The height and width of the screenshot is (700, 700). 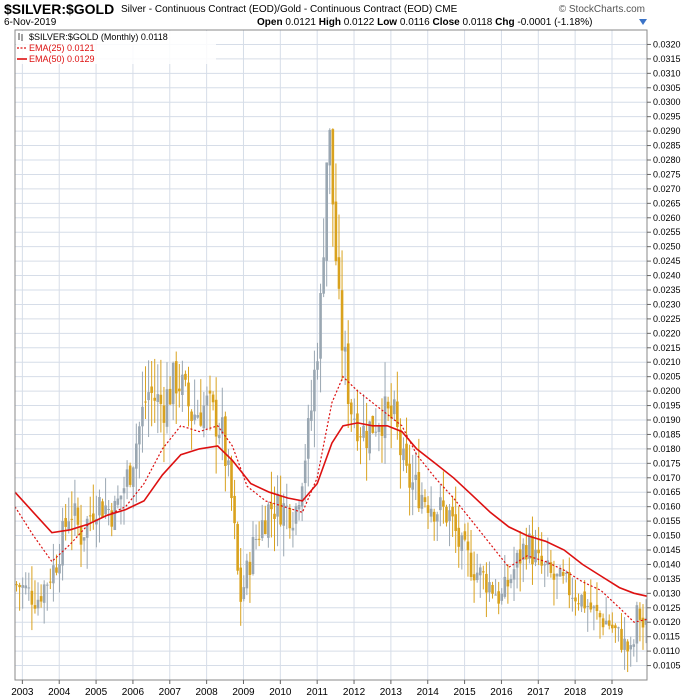 I want to click on y-tick-label: 0.0235, so click(x=667, y=290).